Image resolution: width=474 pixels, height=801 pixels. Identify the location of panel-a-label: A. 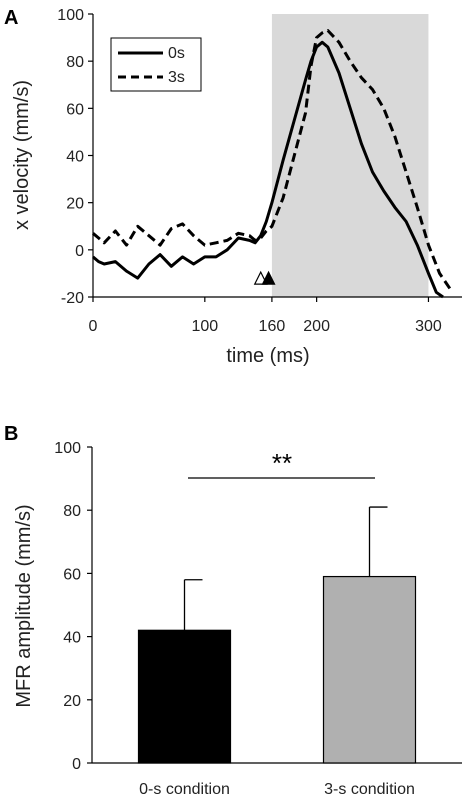
(11, 18).